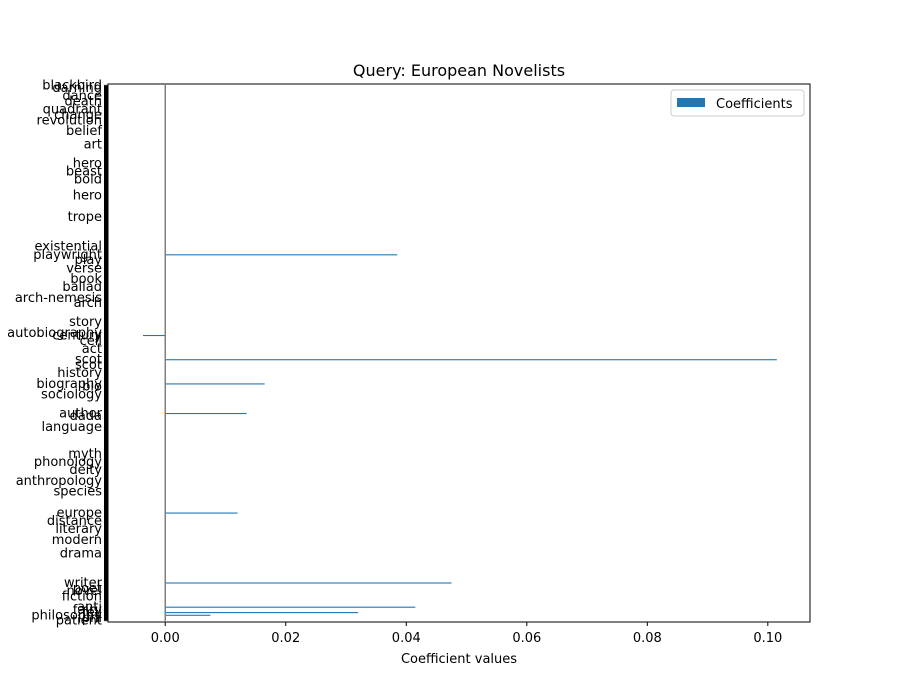 The height and width of the screenshot is (700, 900). Describe the element at coordinates (691, 102) in the screenshot. I see `legend-swatch` at that location.